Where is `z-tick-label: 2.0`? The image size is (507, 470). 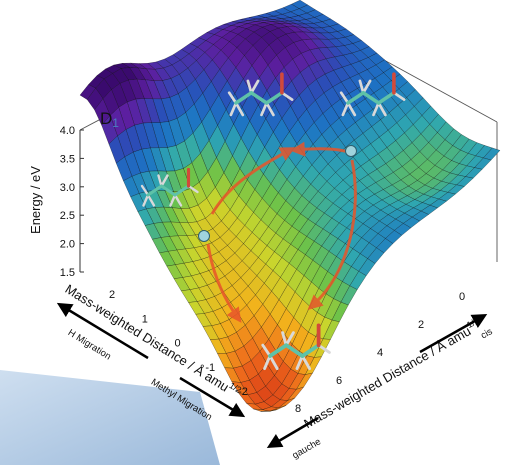
z-tick-label: 2.0 is located at coordinates (67, 245).